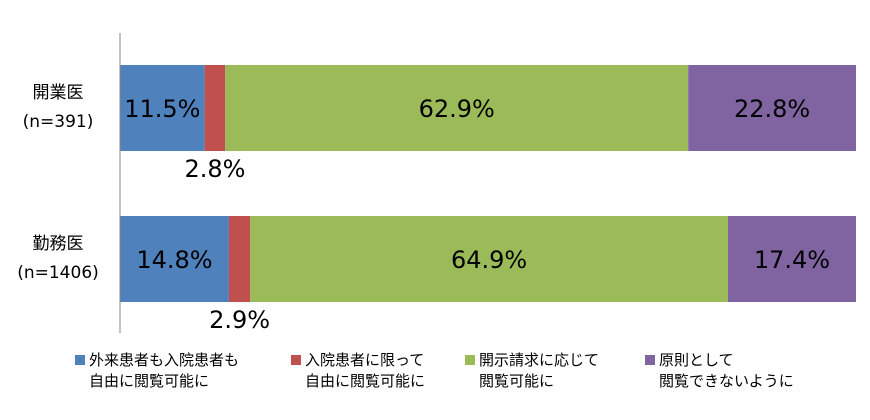 This screenshot has height=420, width=870. I want to click on data-label: 17.4%, so click(792, 260).